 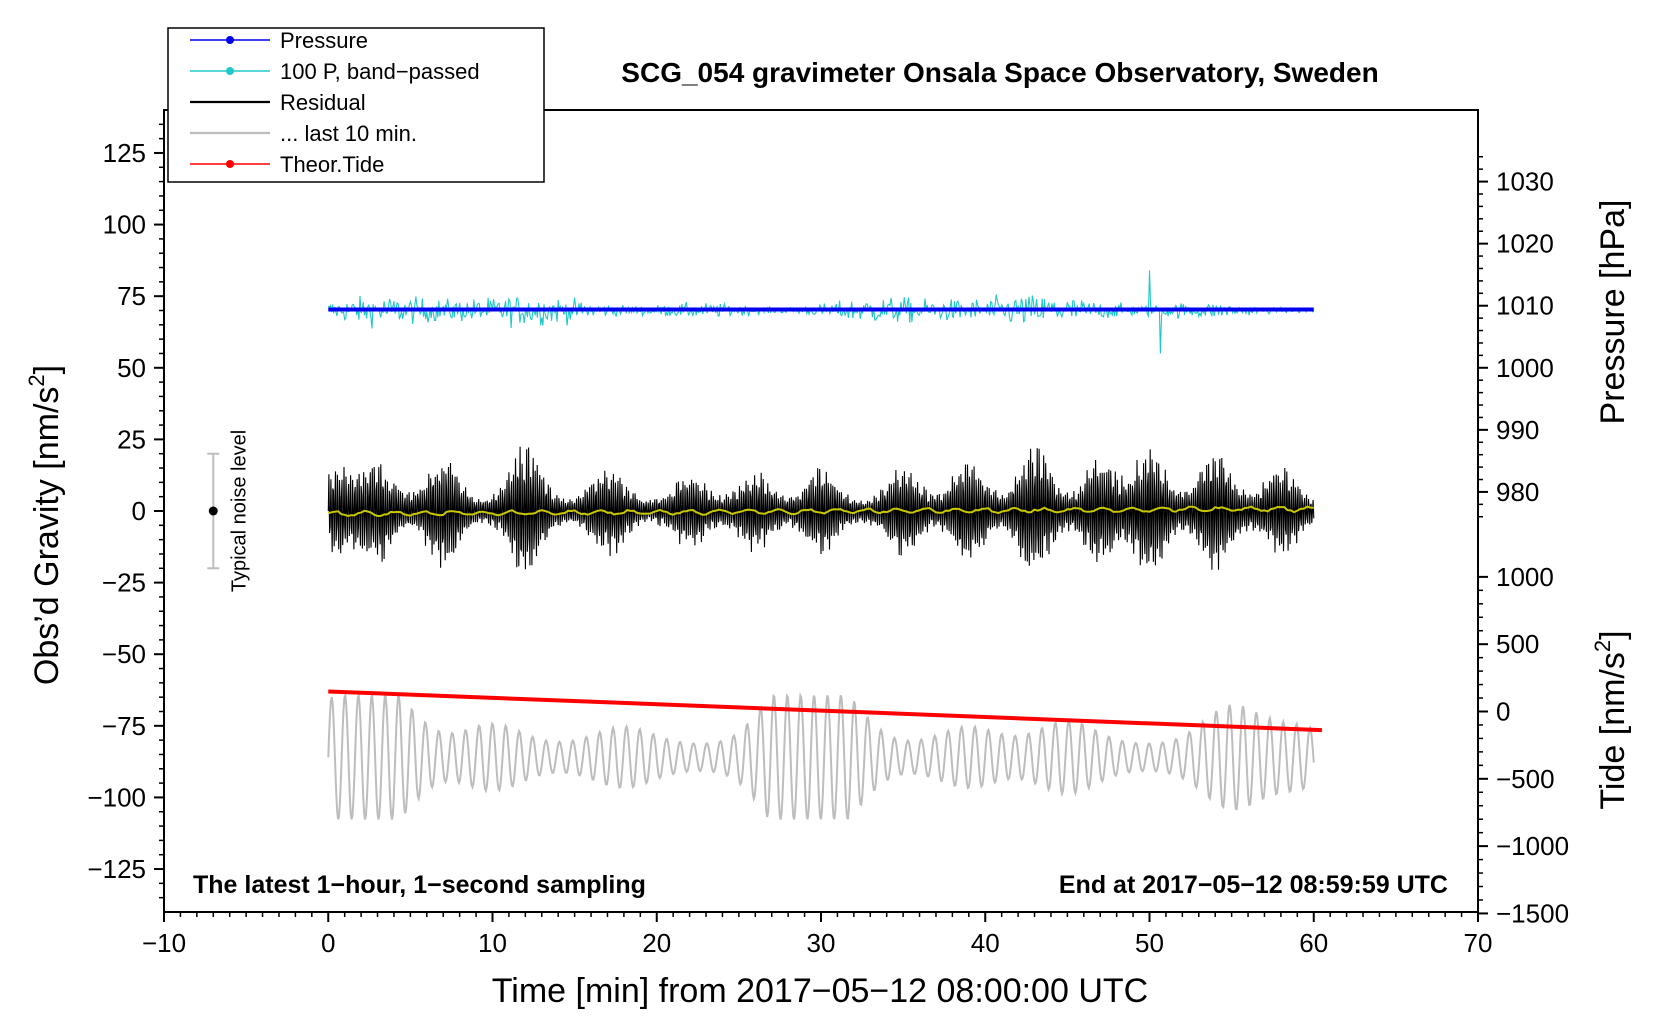 I want to click on x-tick-label: 50, so click(x=1149, y=943).